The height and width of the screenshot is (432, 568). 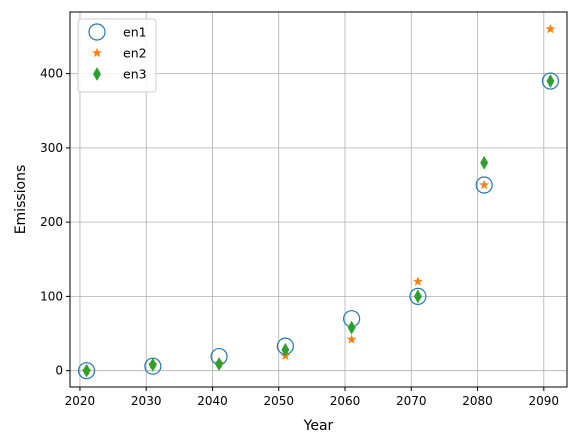 I want to click on x-tick-label: 2050, so click(x=278, y=401).